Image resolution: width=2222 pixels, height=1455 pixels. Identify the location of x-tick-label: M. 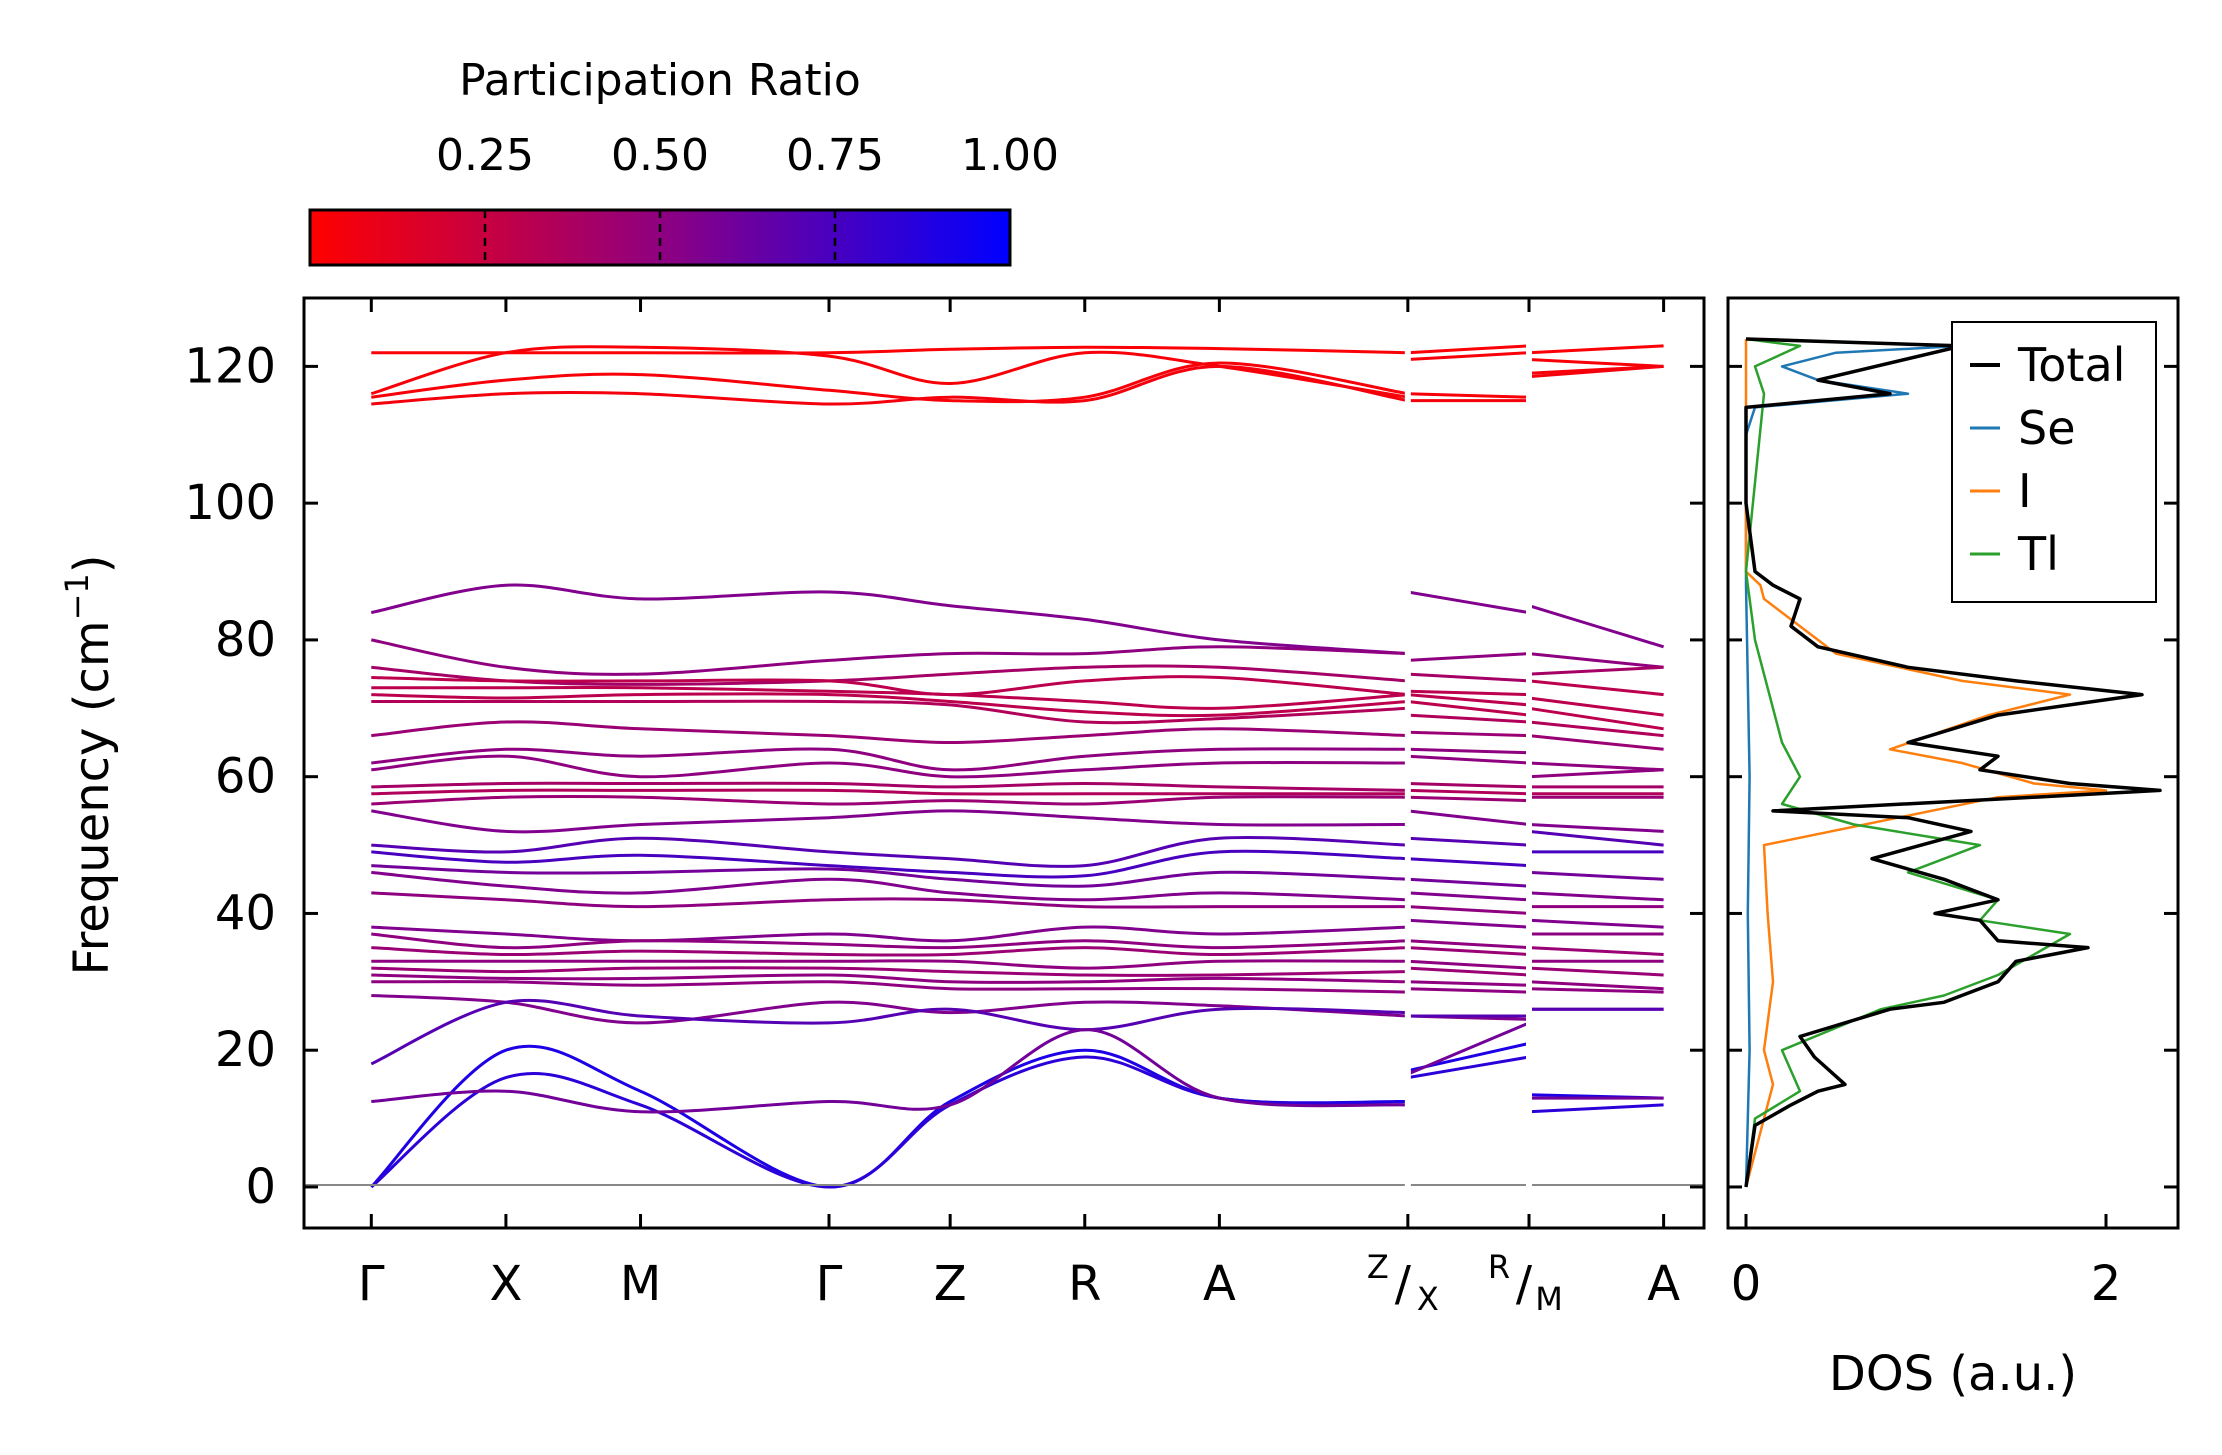
(640, 1284).